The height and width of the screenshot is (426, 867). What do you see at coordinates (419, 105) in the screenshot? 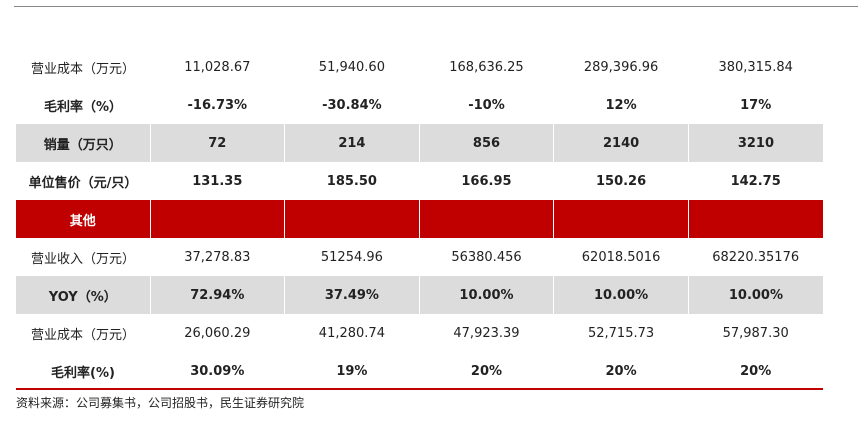
I see `table-row-gross-margin: 毛利率（%） -16.73% -30.84% -10% 12% 17%` at bounding box center [419, 105].